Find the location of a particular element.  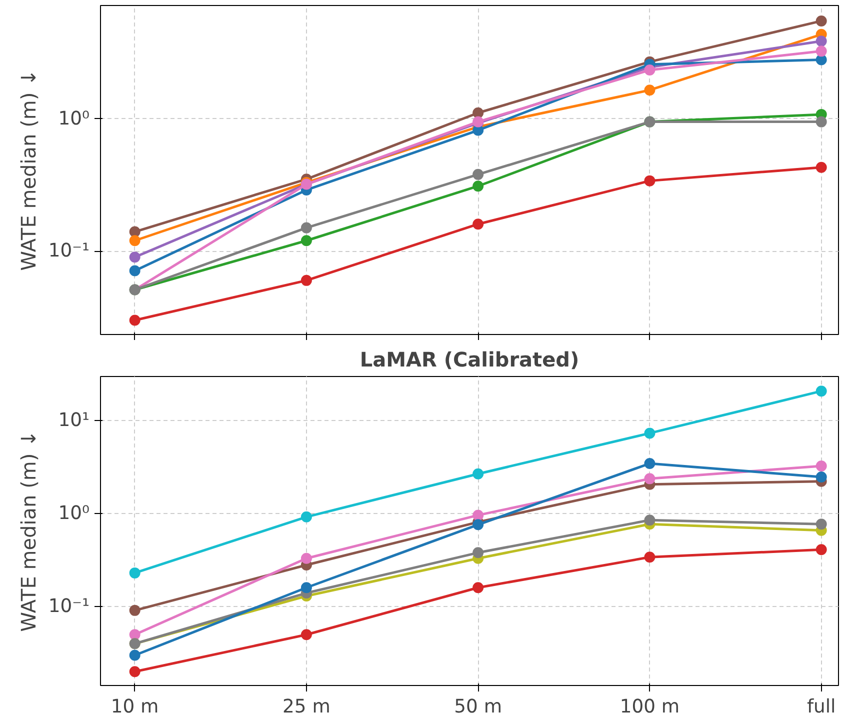

x-tick-label: 50 m is located at coordinates (478, 707).